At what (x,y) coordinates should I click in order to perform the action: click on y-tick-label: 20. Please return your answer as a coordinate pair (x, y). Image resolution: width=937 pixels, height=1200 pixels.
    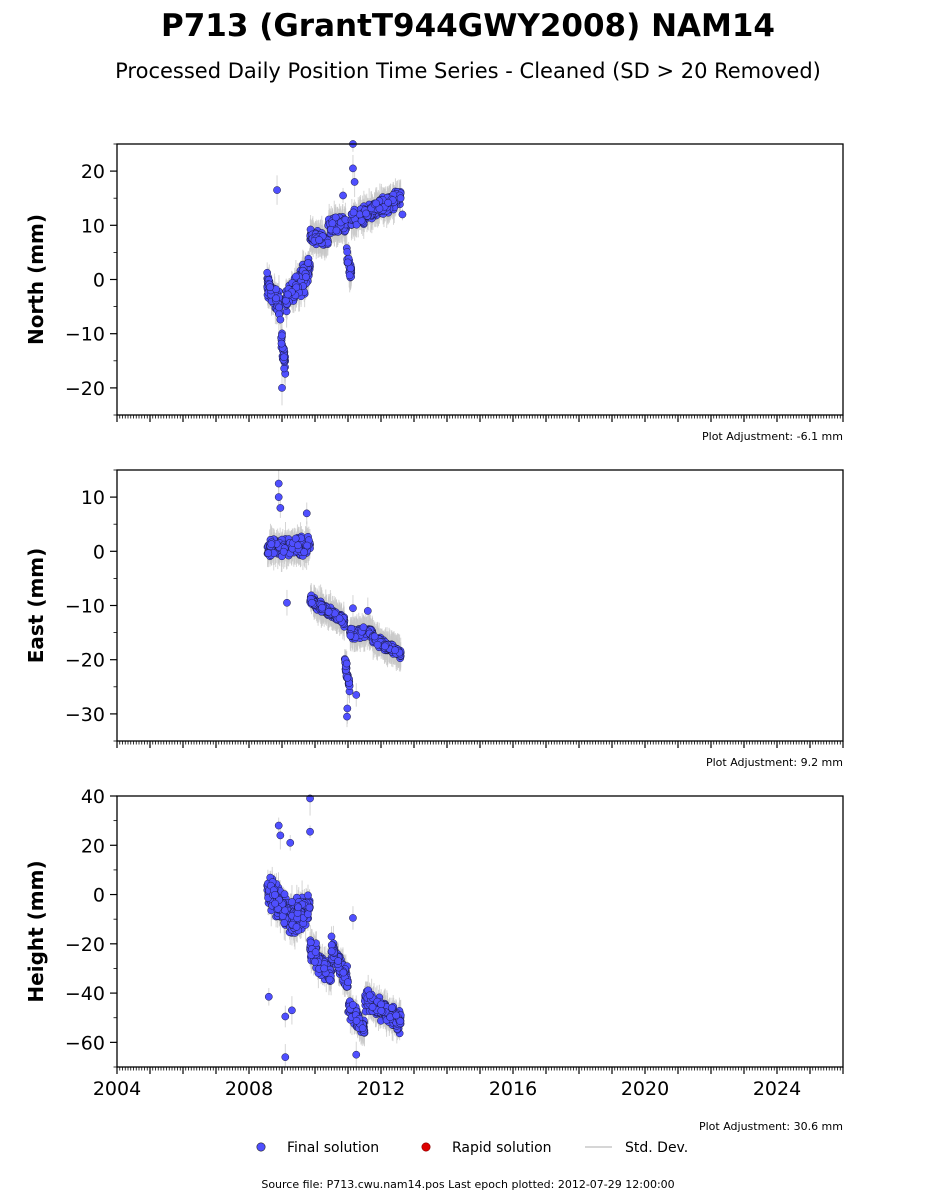
    Looking at the image, I should click on (93, 172).